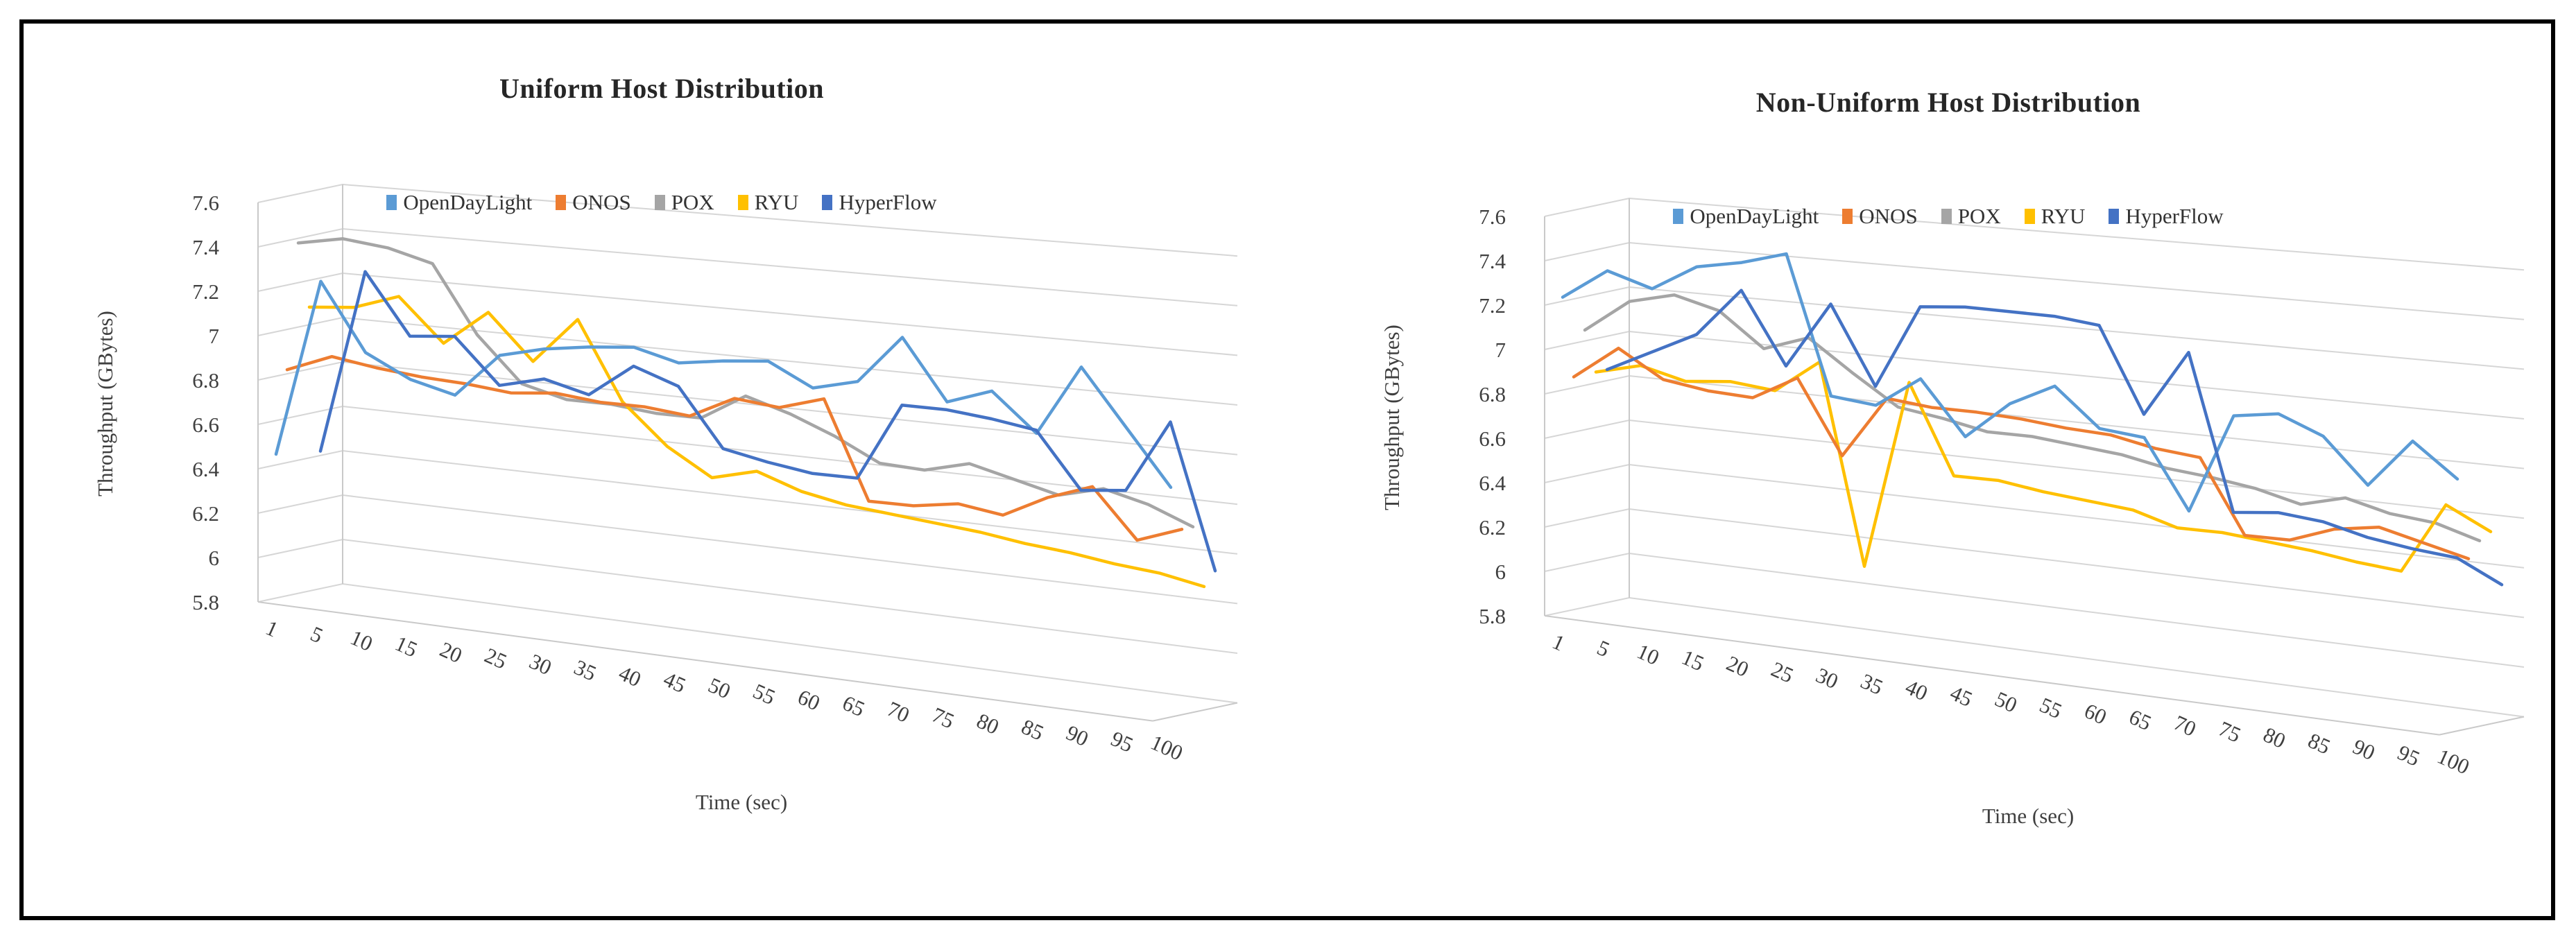 The width and height of the screenshot is (2576, 941). What do you see at coordinates (853, 707) in the screenshot?
I see `x-tick-label: 65` at bounding box center [853, 707].